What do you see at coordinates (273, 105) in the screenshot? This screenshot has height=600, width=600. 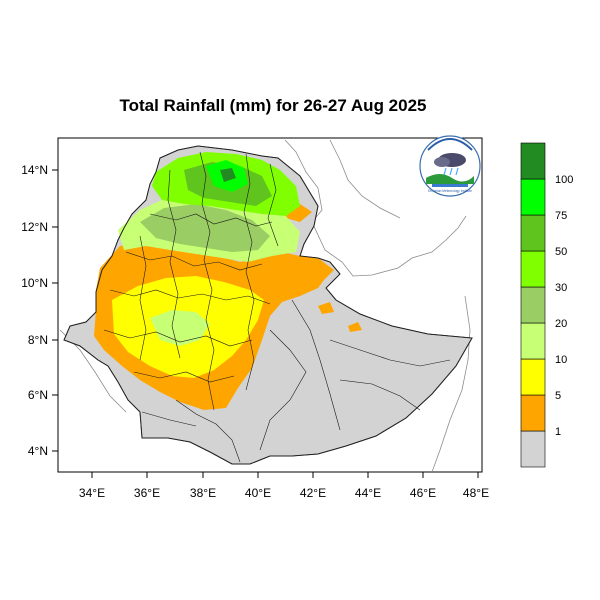 I see `map-title: Total Rainfall (mm) for 26-27 Aug 2025` at bounding box center [273, 105].